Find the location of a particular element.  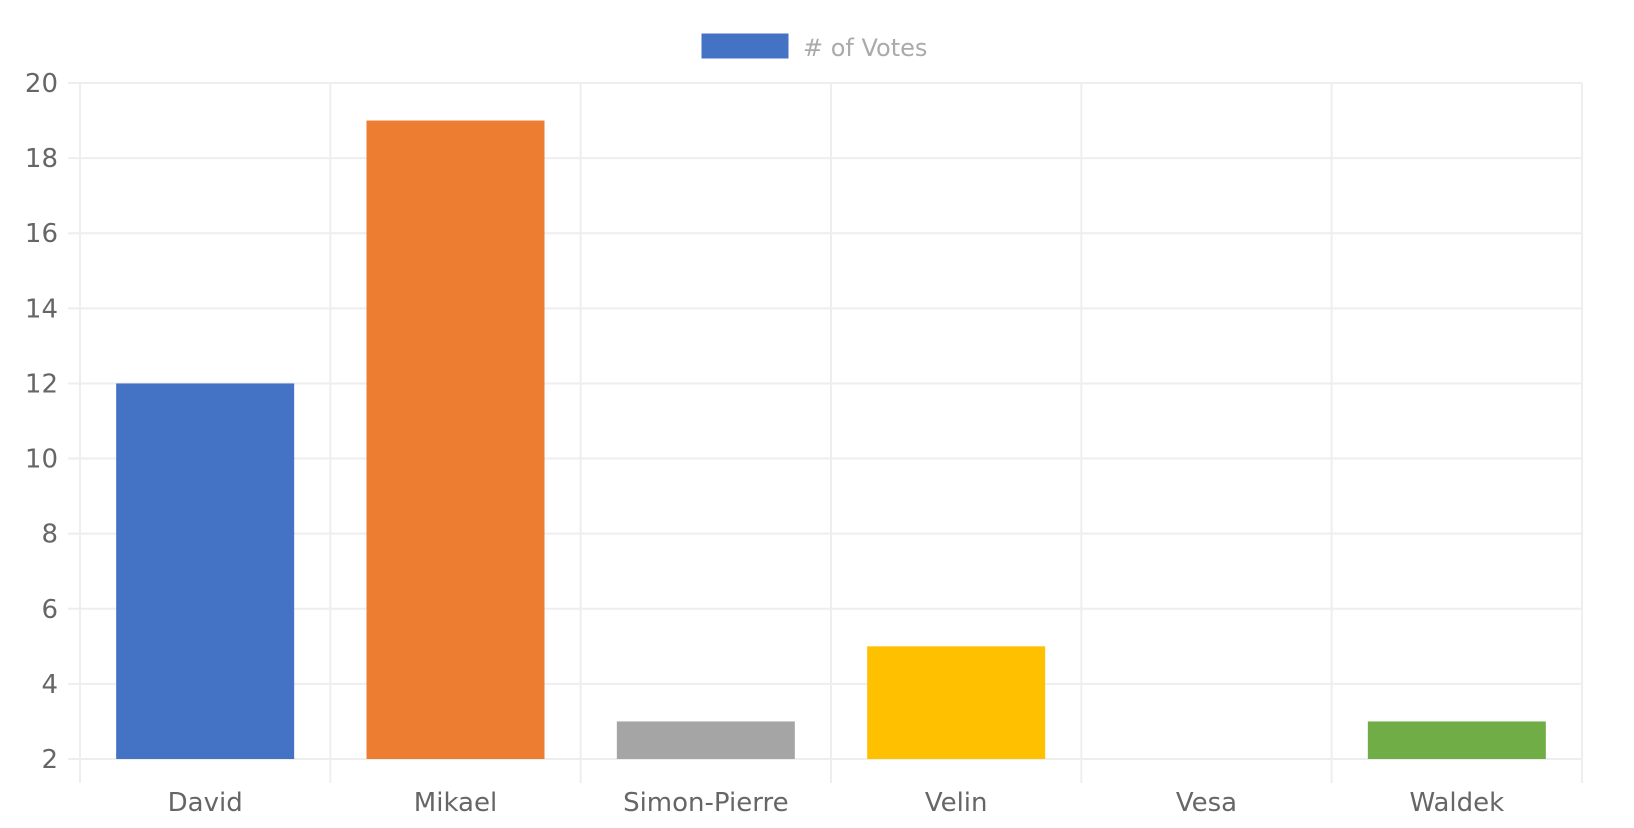

bar-simon-pierre is located at coordinates (705, 740).